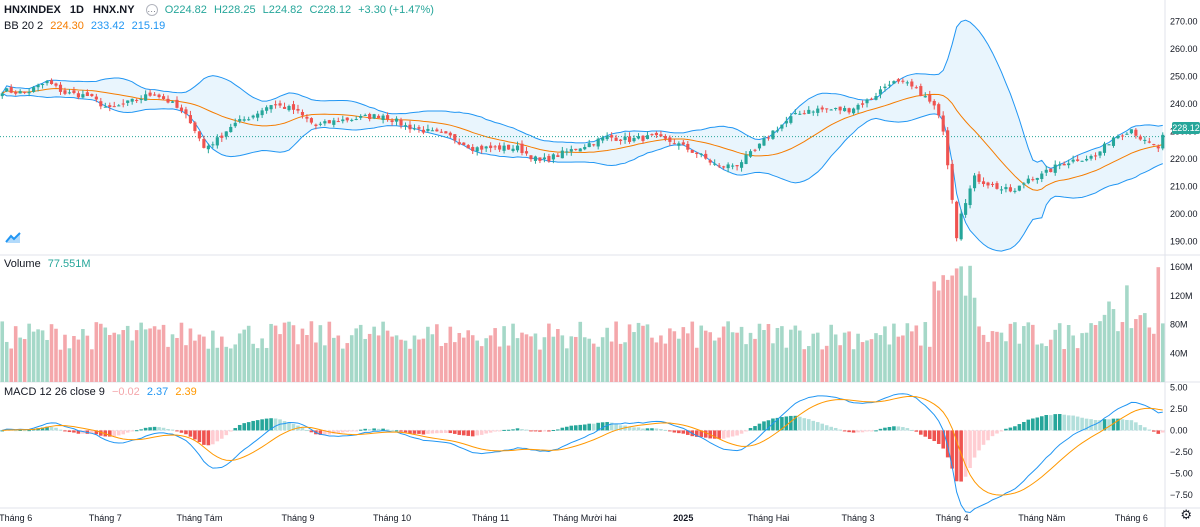 The width and height of the screenshot is (1200, 527). Describe the element at coordinates (952, 518) in the screenshot. I see `time-tick-label: Tháng 4` at that location.